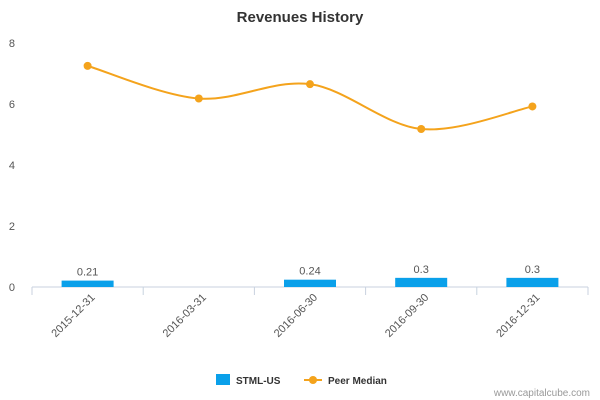 The width and height of the screenshot is (600, 400). What do you see at coordinates (87, 273) in the screenshot?
I see `bar-data-label: 0.21` at bounding box center [87, 273].